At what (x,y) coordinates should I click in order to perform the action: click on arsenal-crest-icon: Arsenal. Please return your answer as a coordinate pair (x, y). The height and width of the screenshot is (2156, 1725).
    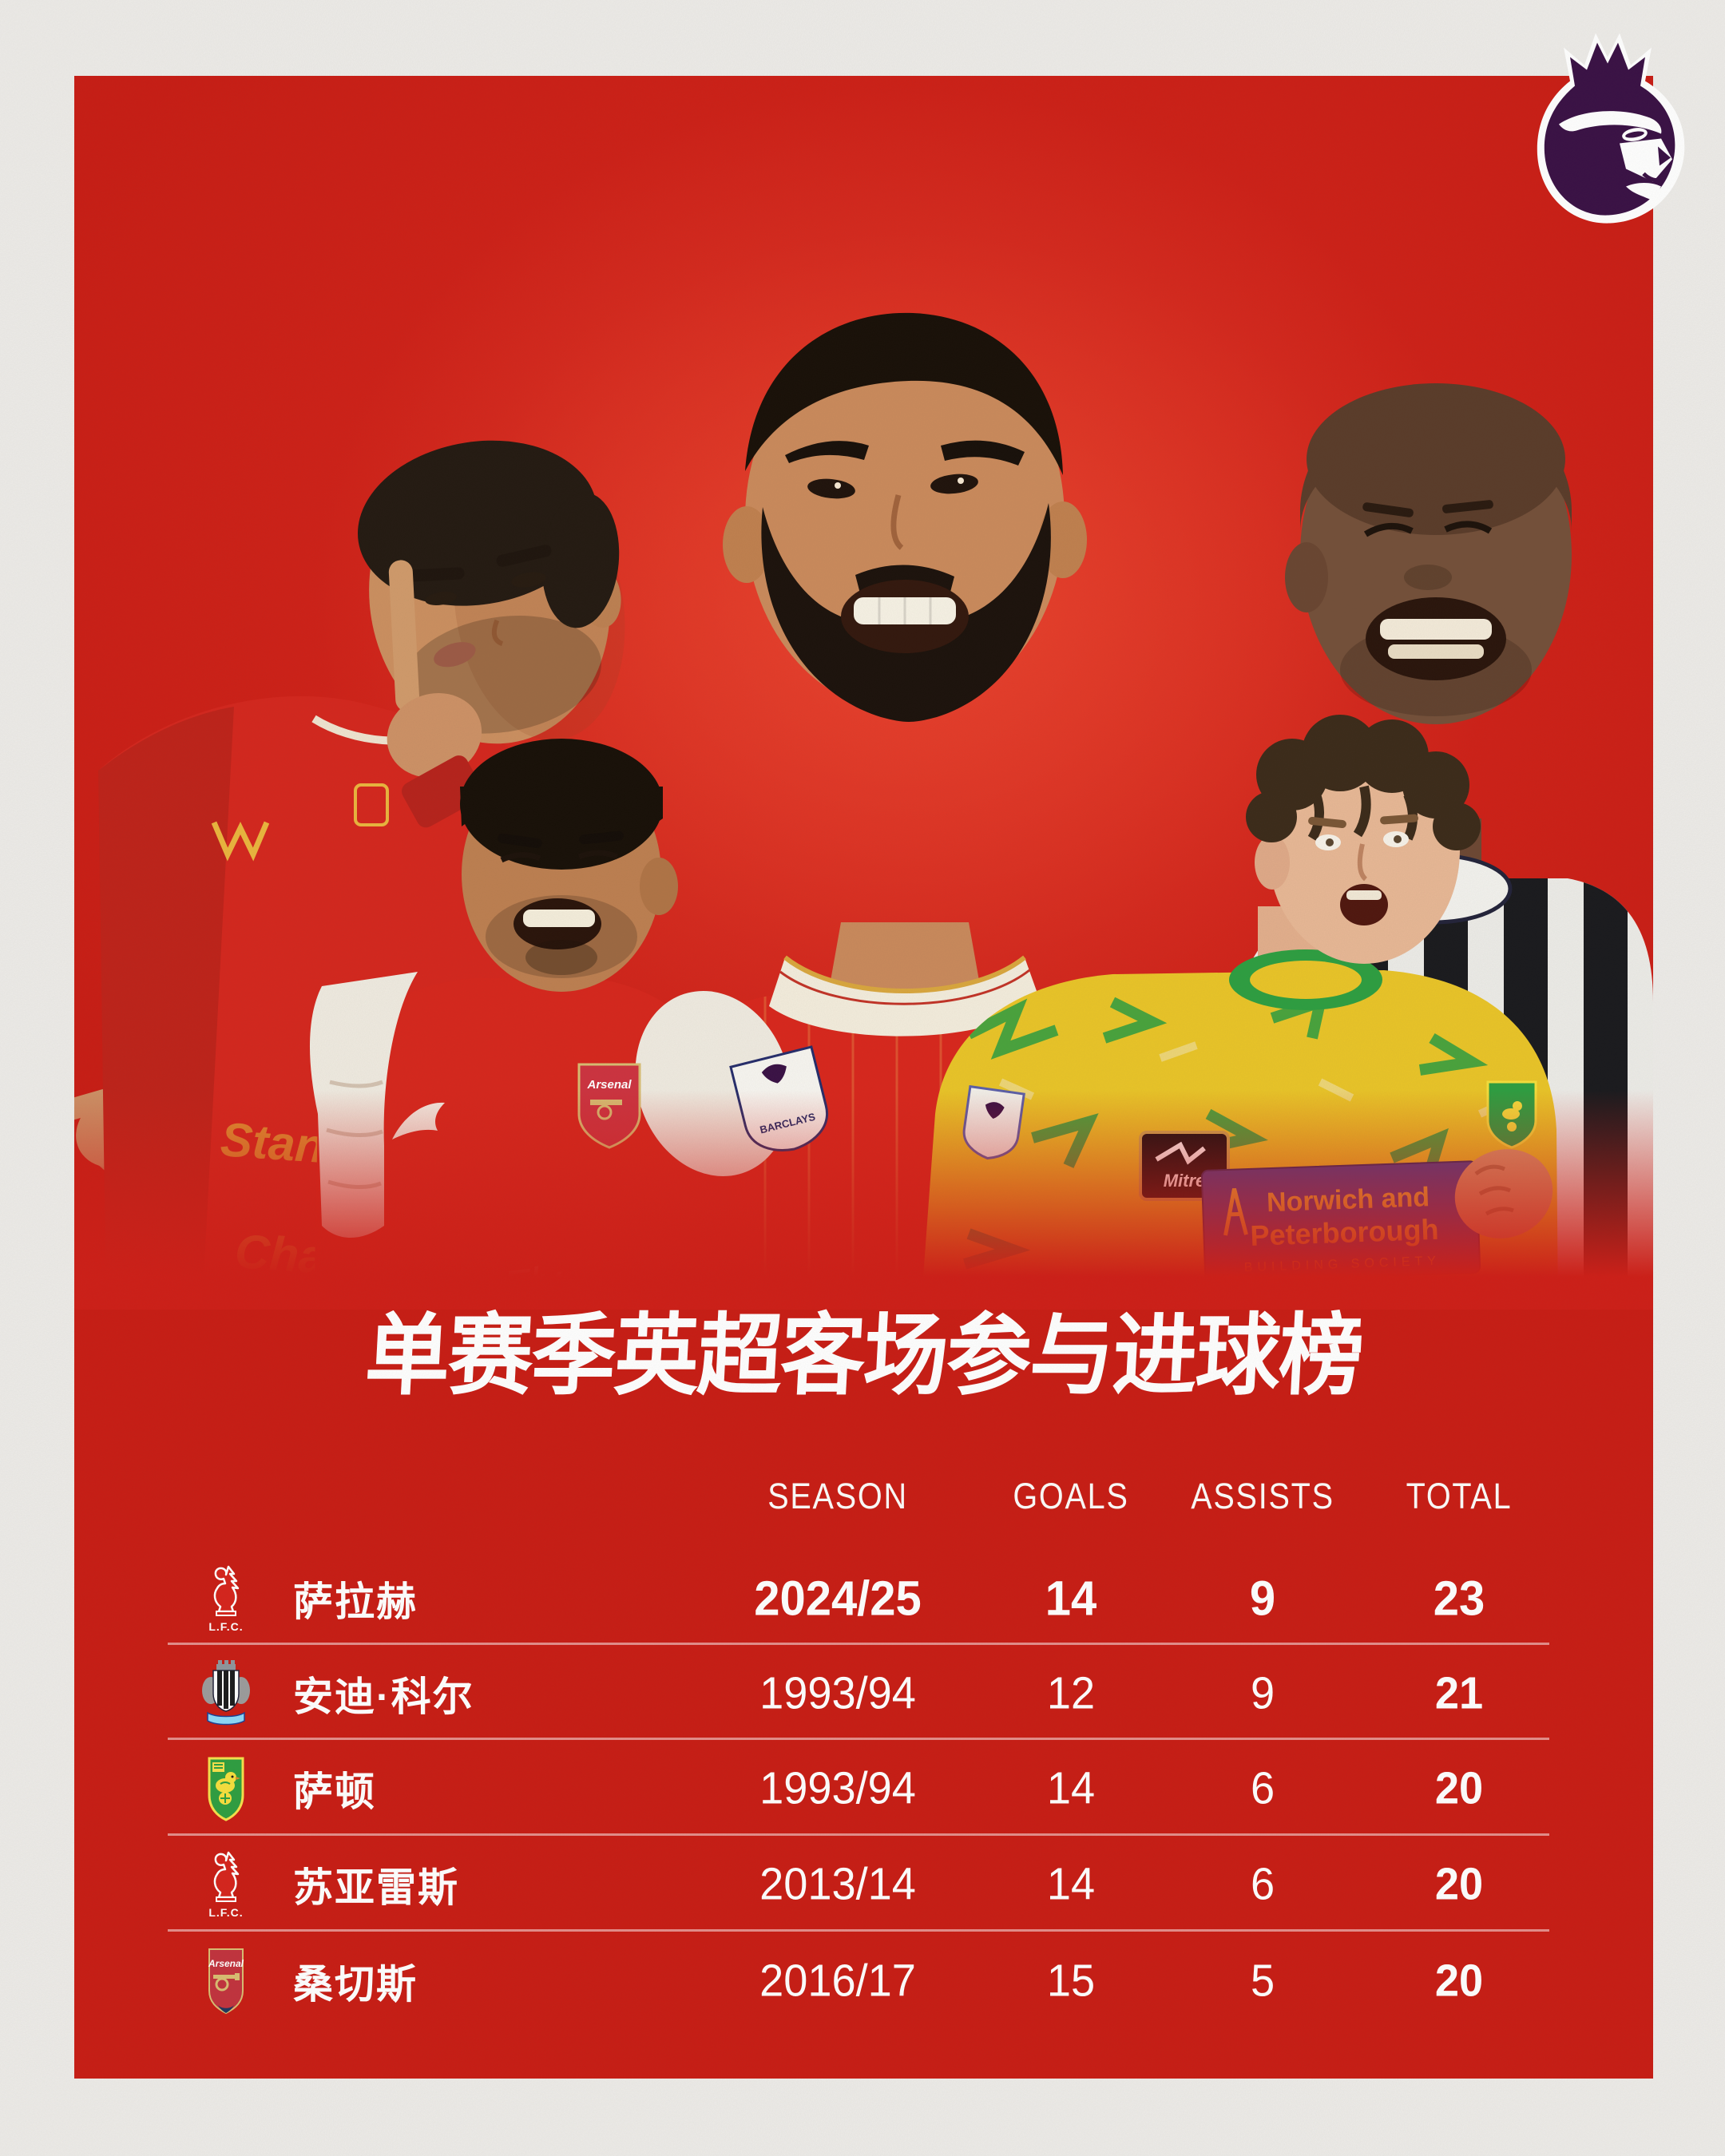
    Looking at the image, I should click on (226, 1981).